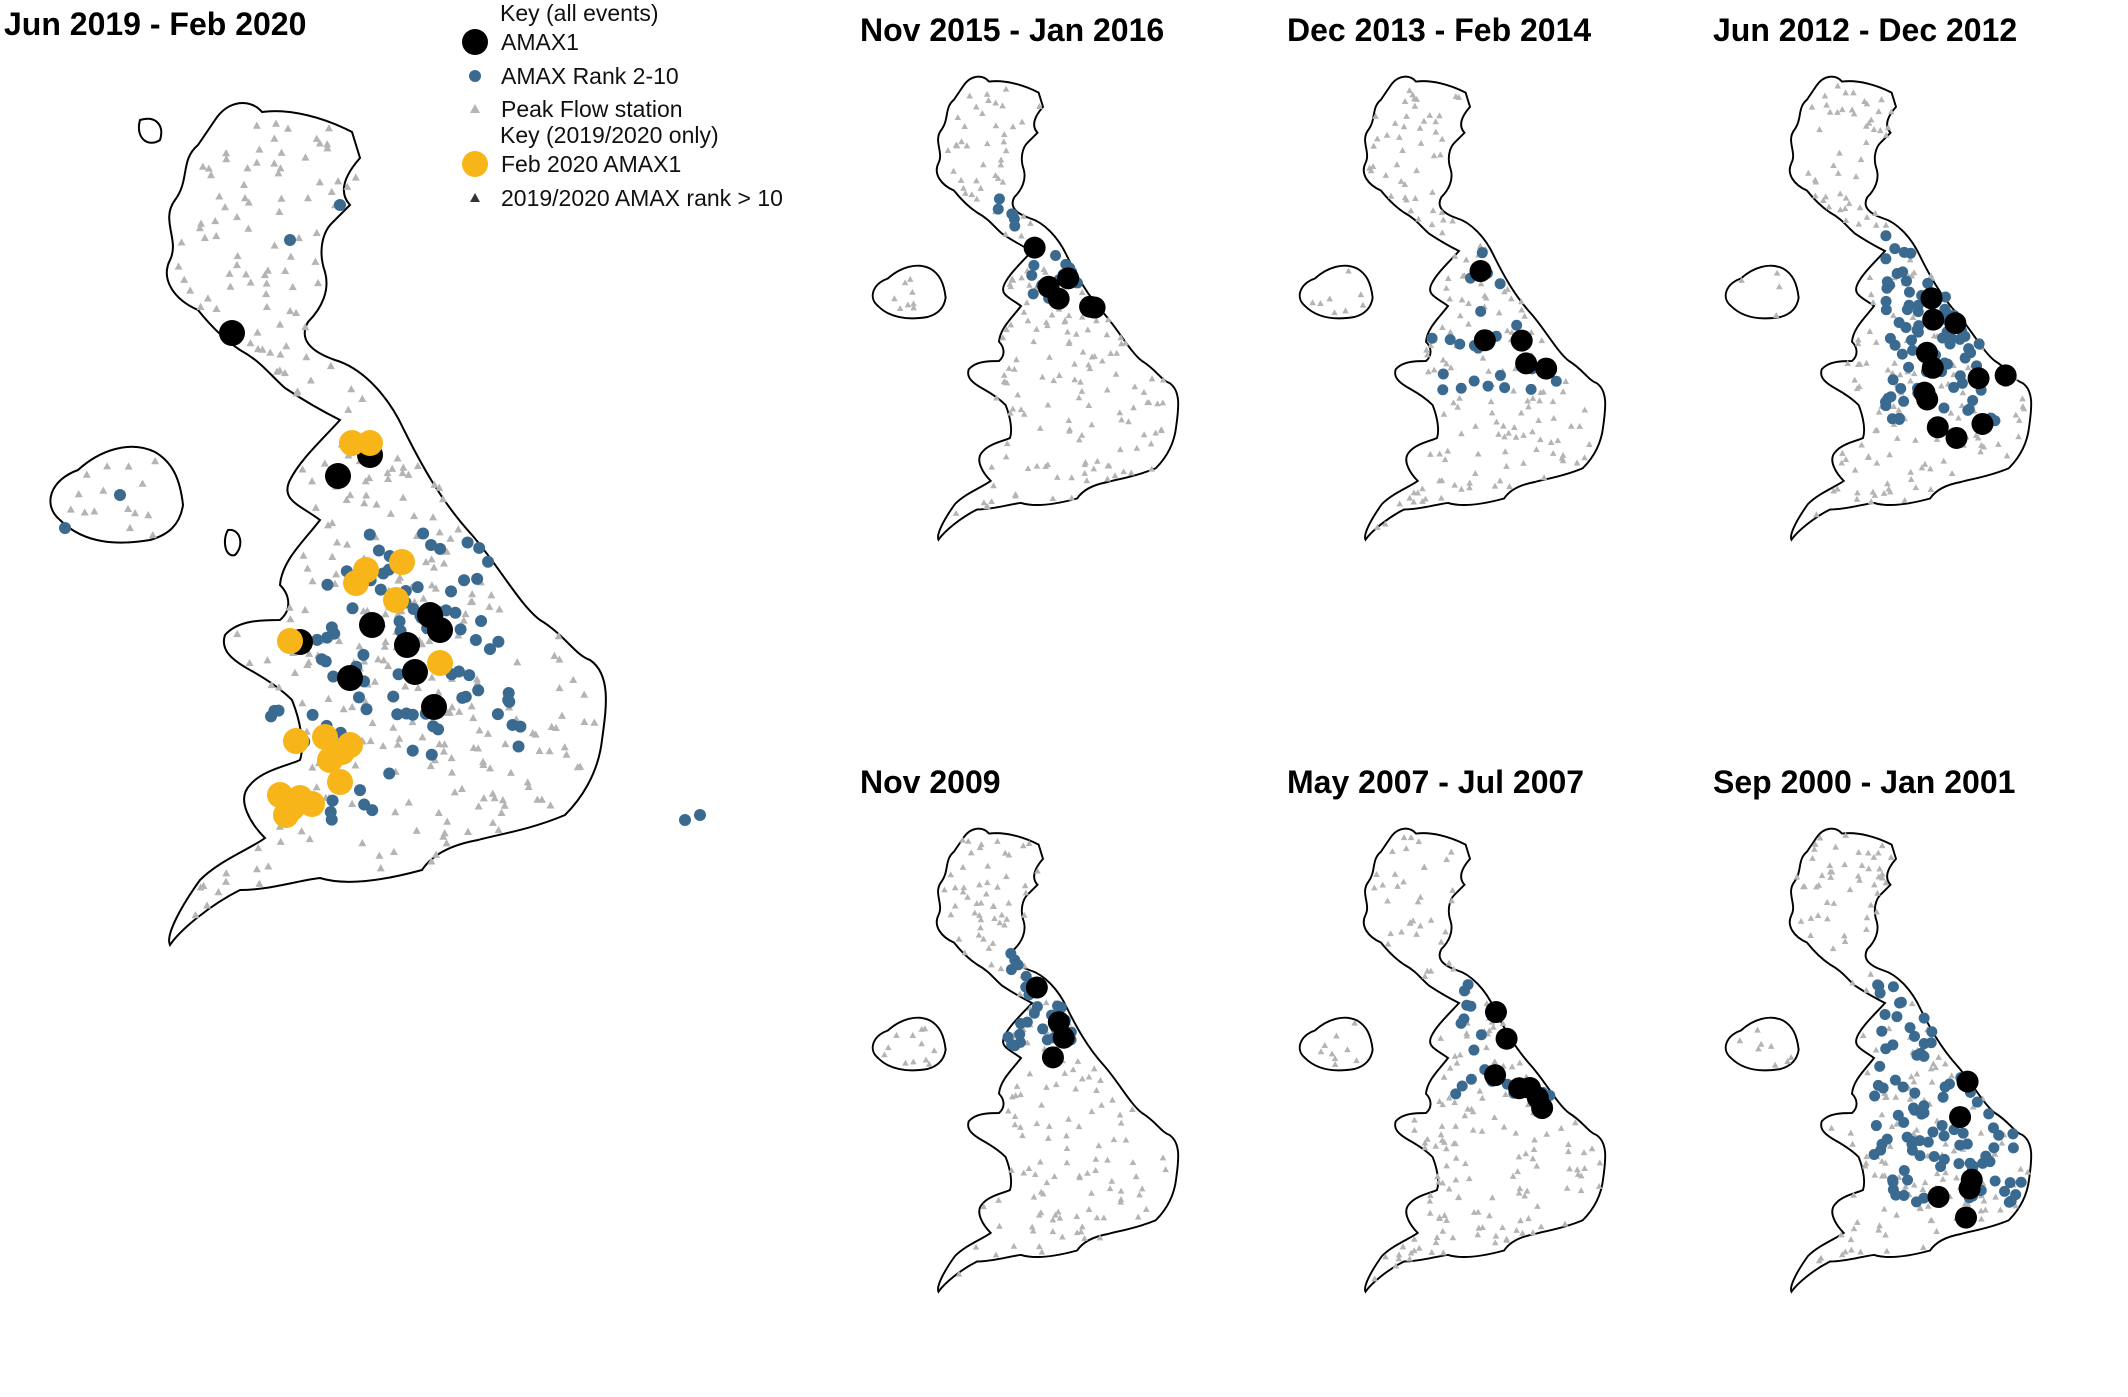 The width and height of the screenshot is (2128, 1397). Describe the element at coordinates (540, 41) in the screenshot. I see `legend-label-amax1: AMAX1` at that location.